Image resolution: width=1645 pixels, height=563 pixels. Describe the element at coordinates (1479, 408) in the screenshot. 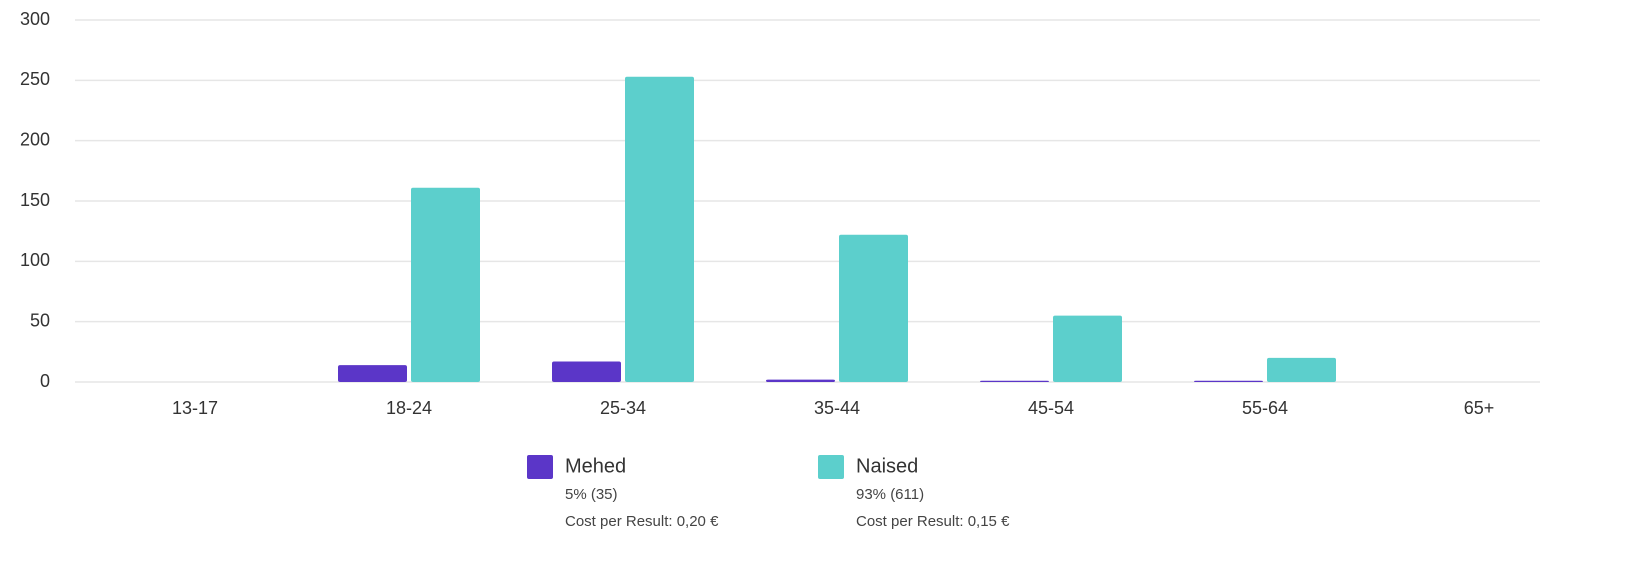

I see `x-tick-label: 65+` at that location.